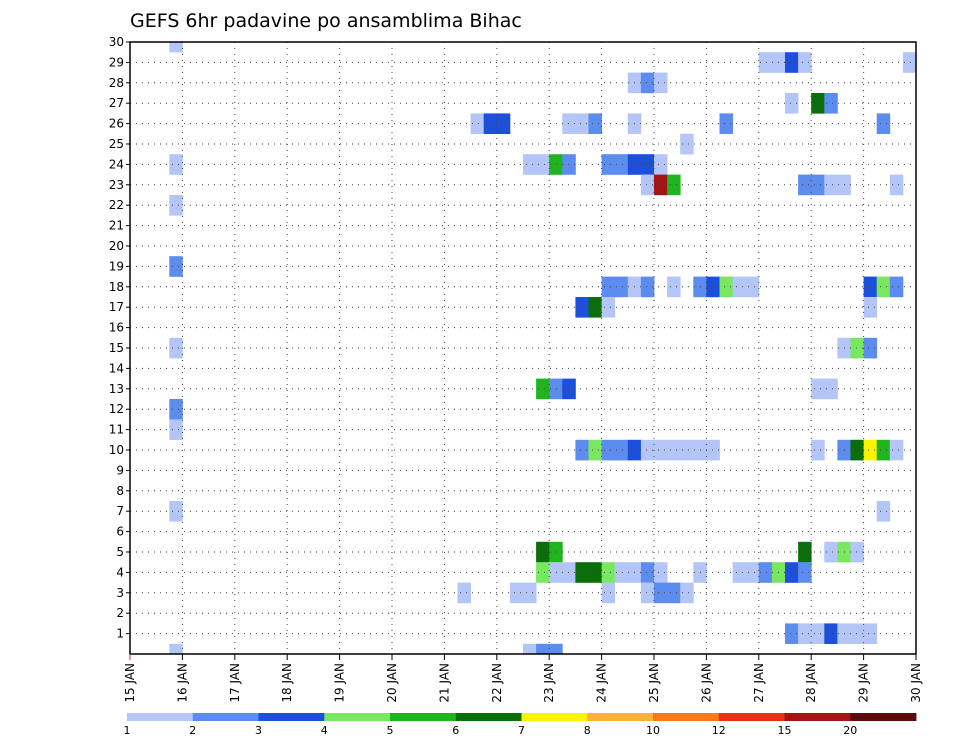 Image resolution: width=960 pixels, height=742 pixels. What do you see at coordinates (120, 552) in the screenshot?
I see `y-tick-label: 5` at bounding box center [120, 552].